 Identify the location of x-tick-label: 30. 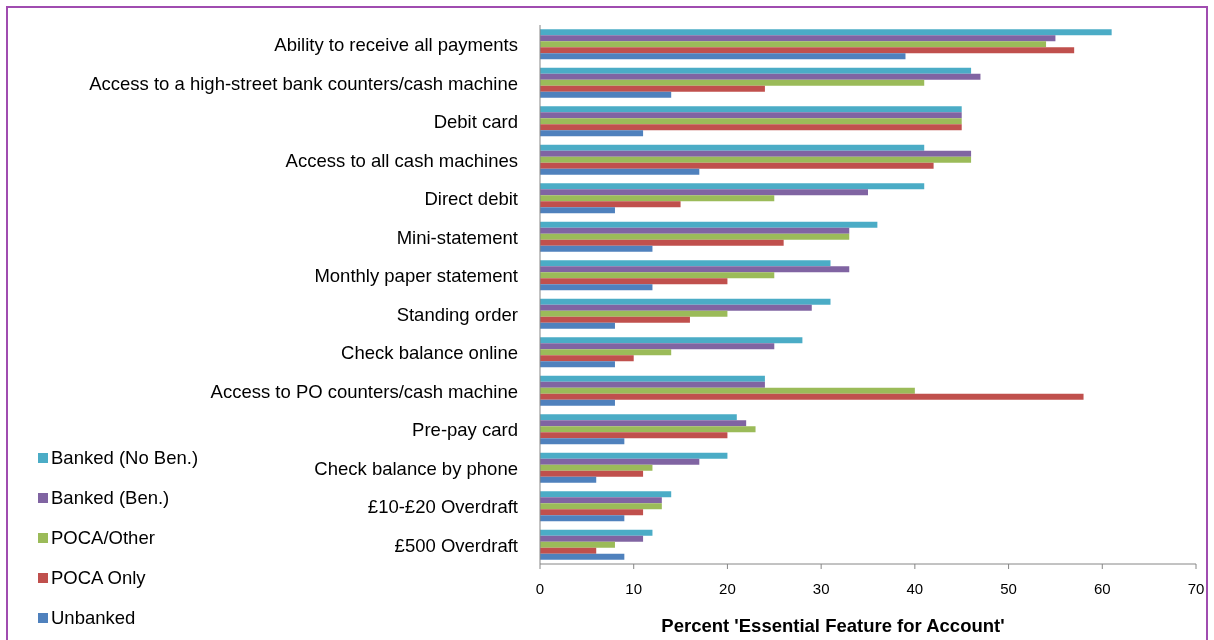
(821, 588).